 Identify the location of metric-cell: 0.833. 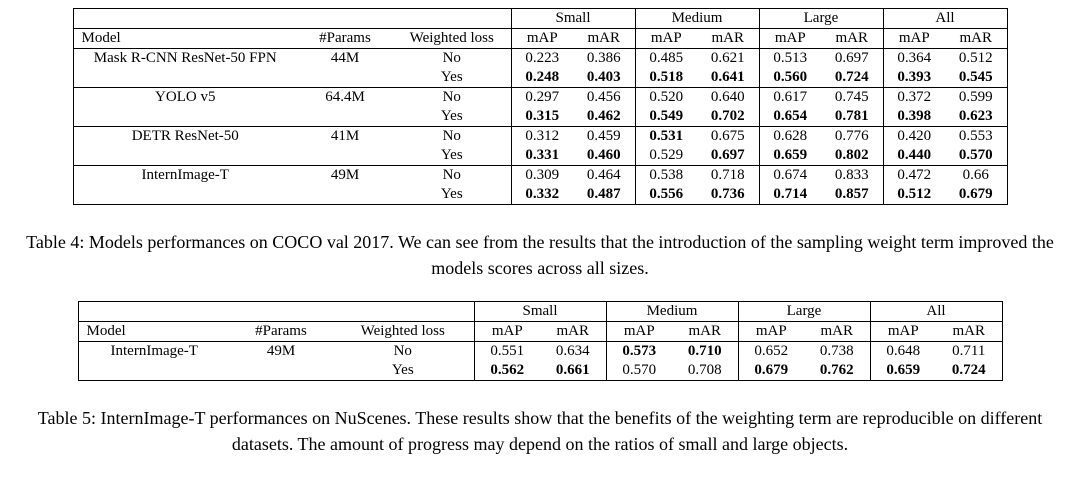
(851, 175).